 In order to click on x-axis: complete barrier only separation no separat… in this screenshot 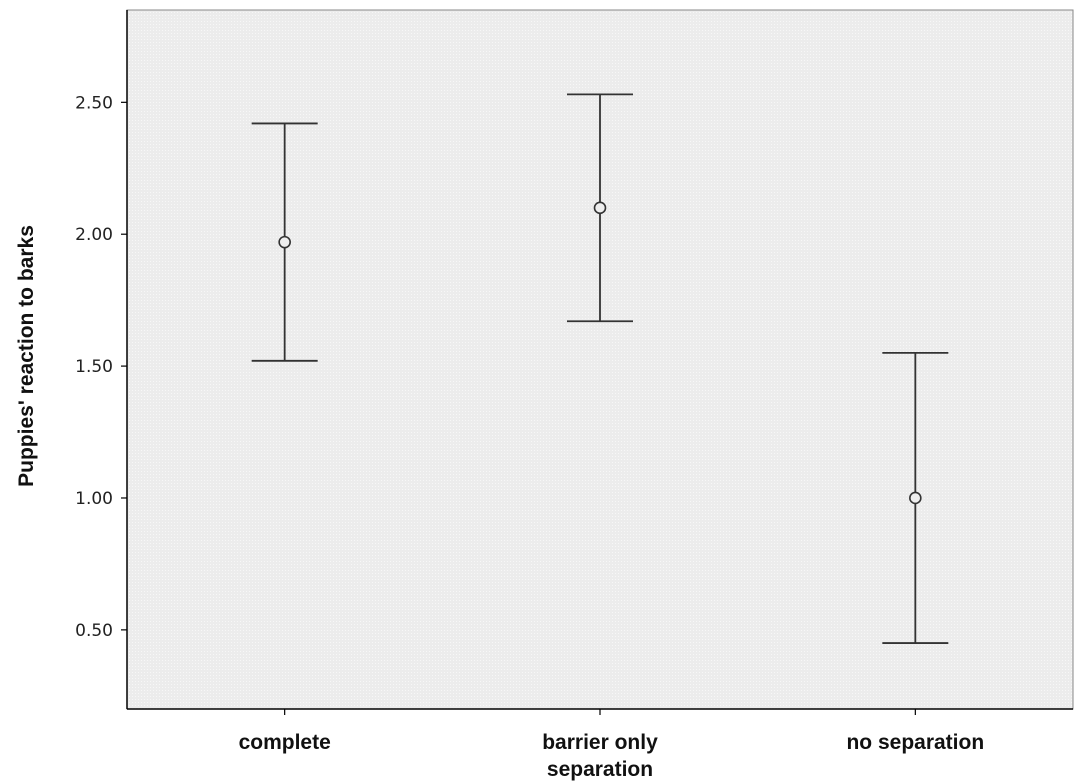, I will do `click(600, 744)`.